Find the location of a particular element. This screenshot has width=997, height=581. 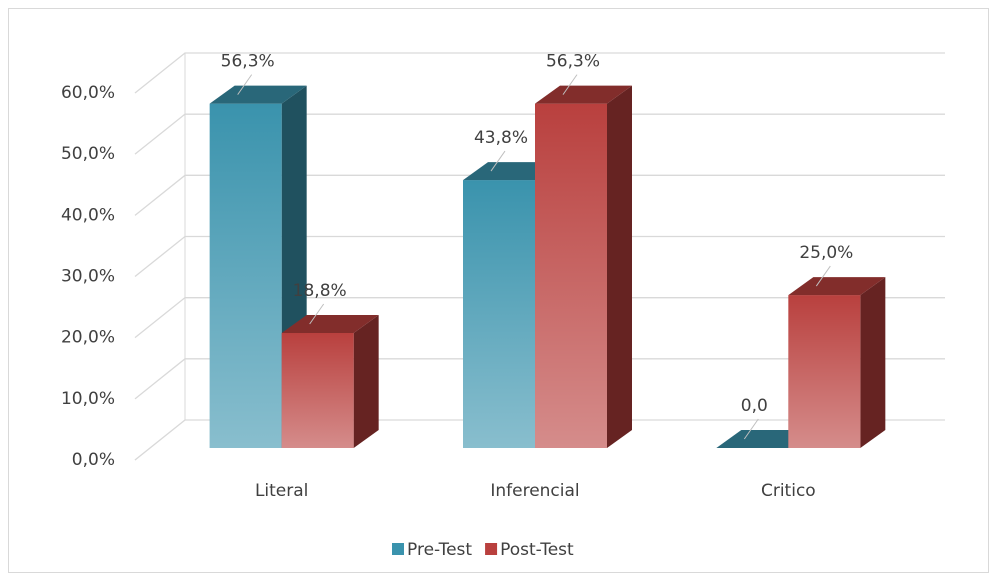

data-label: 43,8% is located at coordinates (501, 138).